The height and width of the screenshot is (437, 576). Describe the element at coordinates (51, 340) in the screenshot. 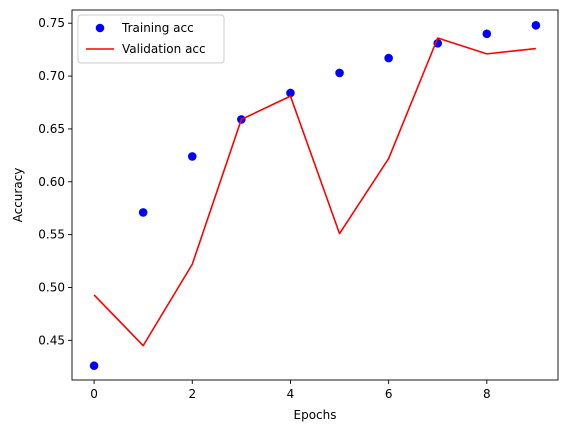

I see `y-tick-label: 0.45` at that location.